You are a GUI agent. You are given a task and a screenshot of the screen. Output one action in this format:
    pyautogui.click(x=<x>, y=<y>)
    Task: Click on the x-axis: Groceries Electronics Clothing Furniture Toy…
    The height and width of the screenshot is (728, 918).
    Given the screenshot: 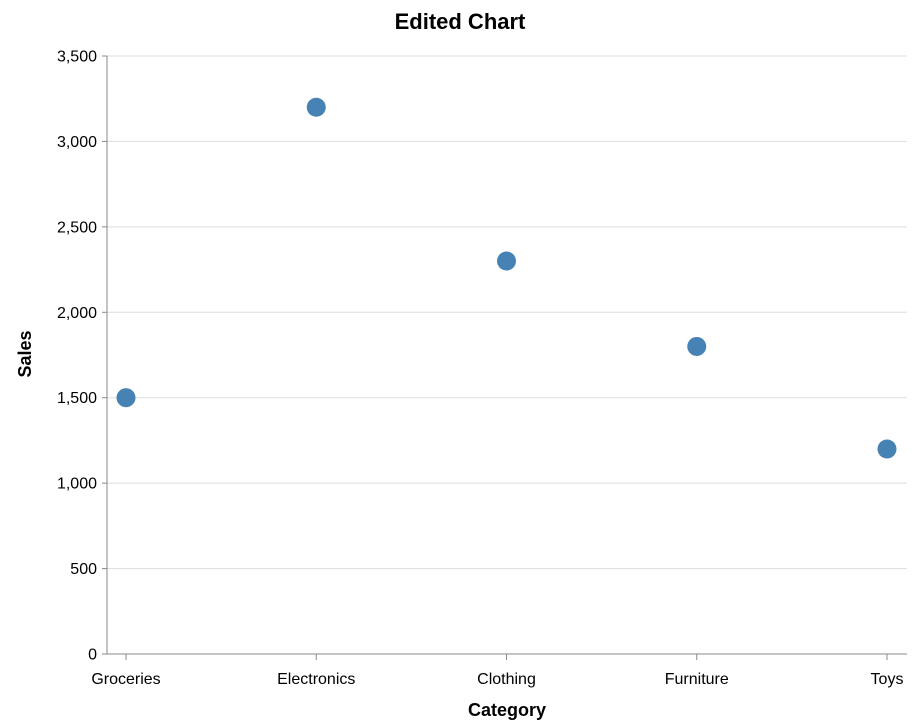 What is the action you would take?
    pyautogui.click(x=499, y=670)
    